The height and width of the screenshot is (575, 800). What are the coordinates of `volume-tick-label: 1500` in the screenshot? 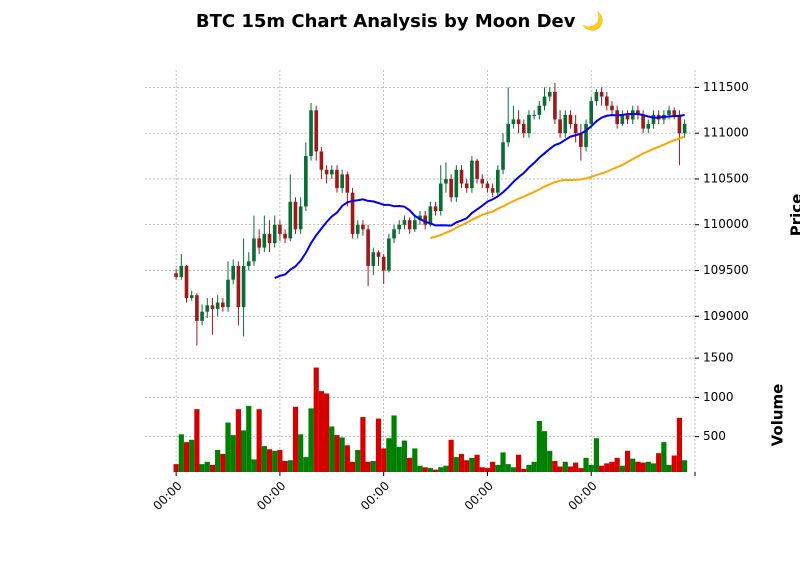 It's located at (718, 358).